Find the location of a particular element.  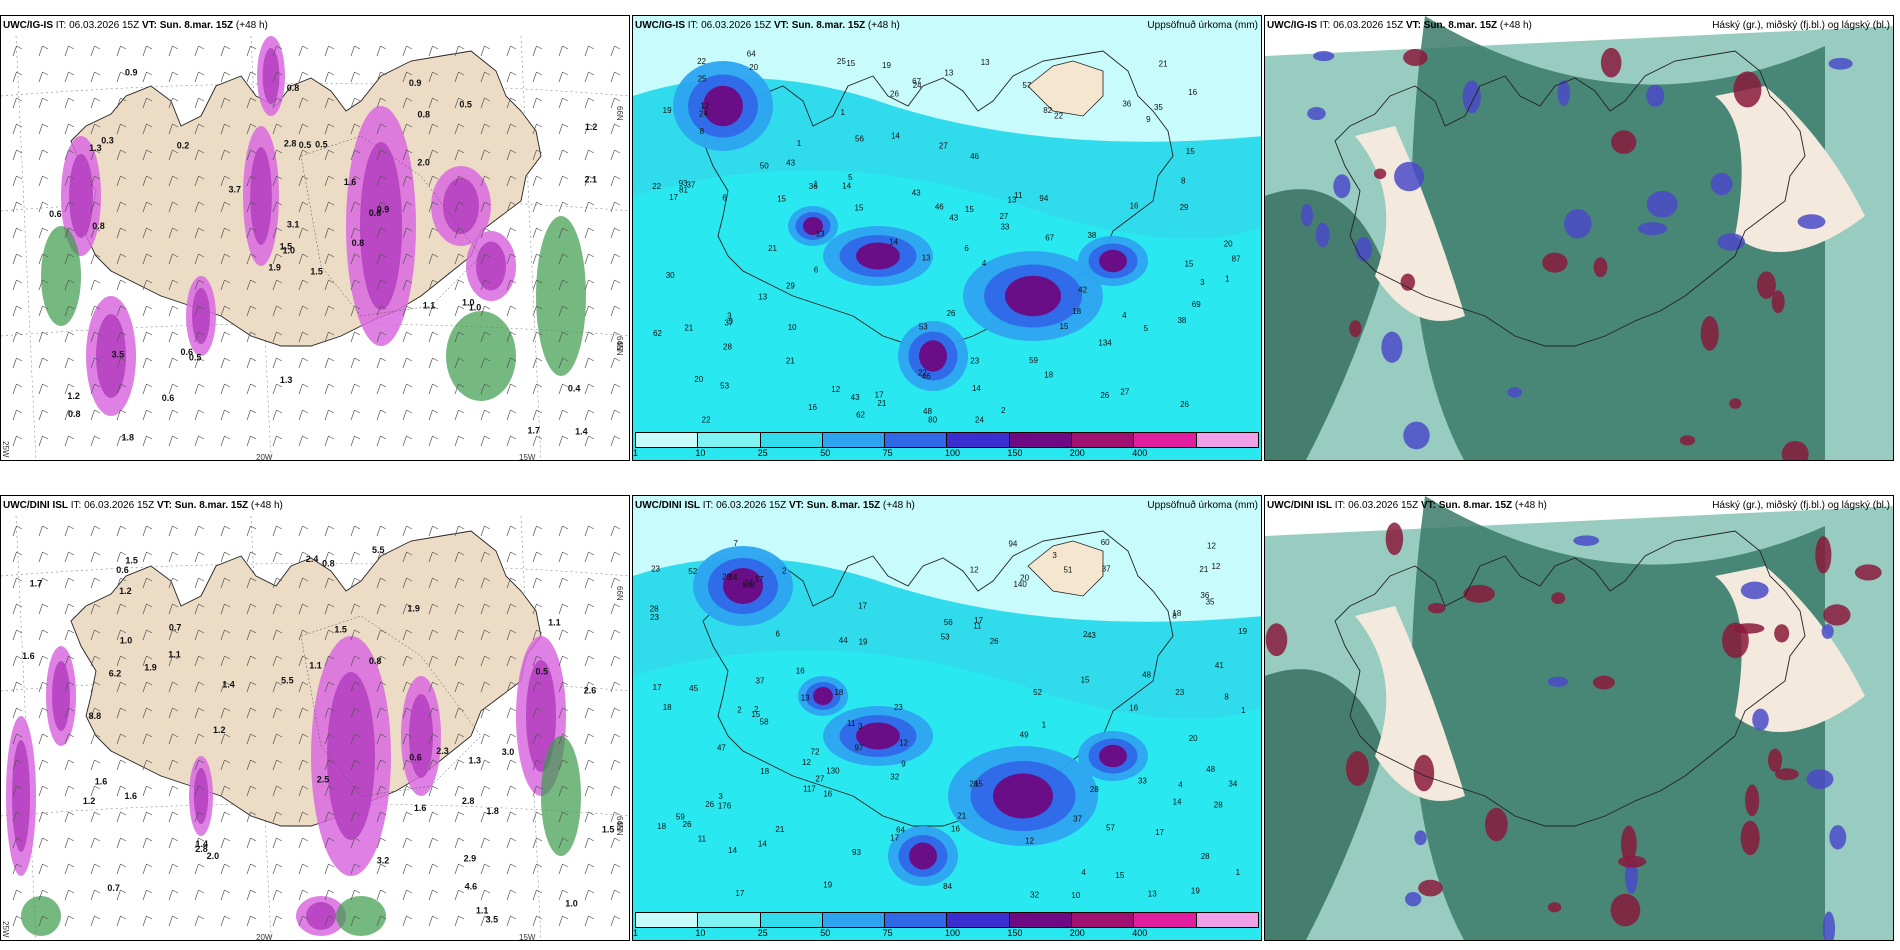

accumulation-label: 26 is located at coordinates (709, 804).